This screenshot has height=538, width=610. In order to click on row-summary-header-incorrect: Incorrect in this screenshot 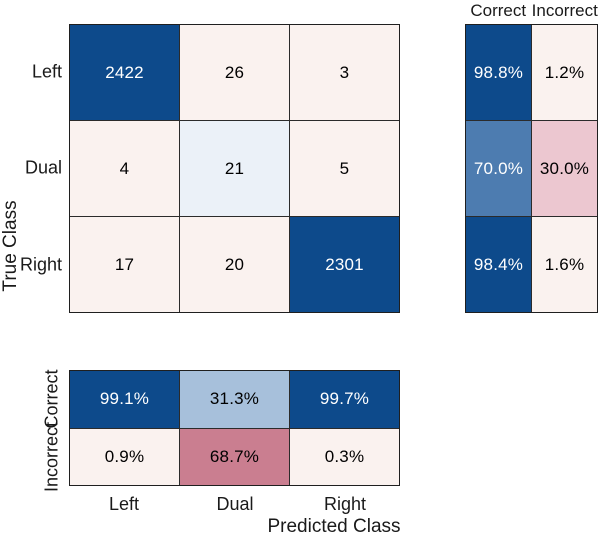, I will do `click(564, 10)`.